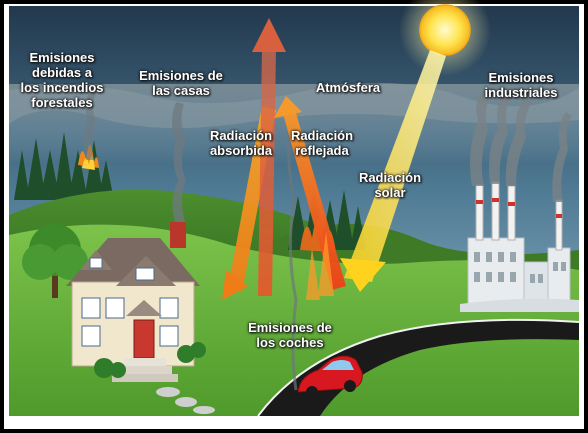  I want to click on reflected-radiation-arrow, so click(314, 198).